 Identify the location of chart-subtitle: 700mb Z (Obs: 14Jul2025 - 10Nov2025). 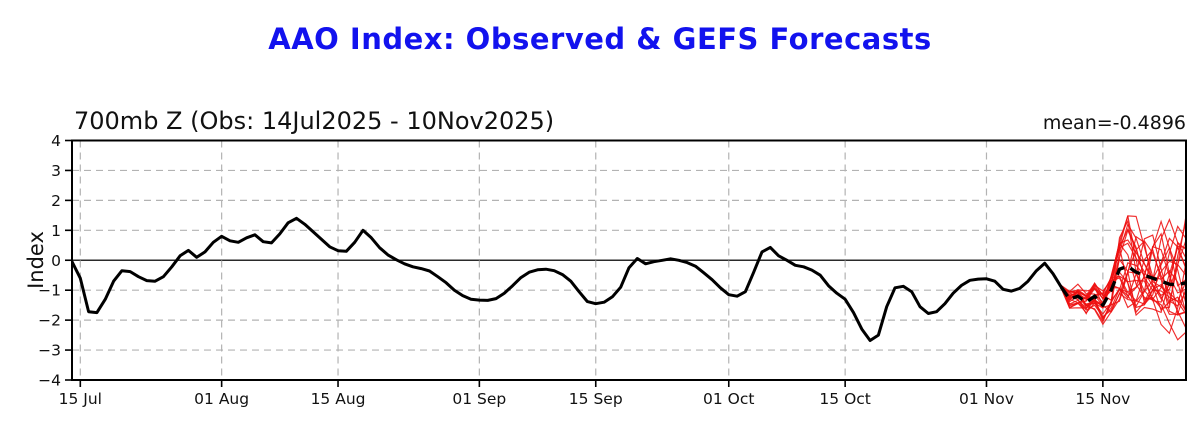
(314, 121).